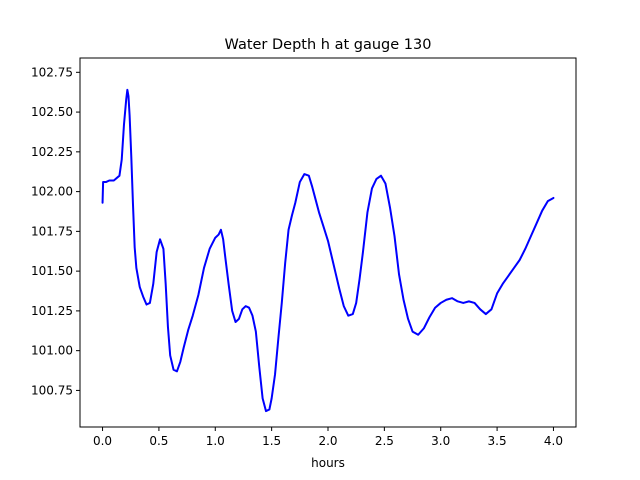  I want to click on chart-title: Water Depth h at gauge 130, so click(328, 45).